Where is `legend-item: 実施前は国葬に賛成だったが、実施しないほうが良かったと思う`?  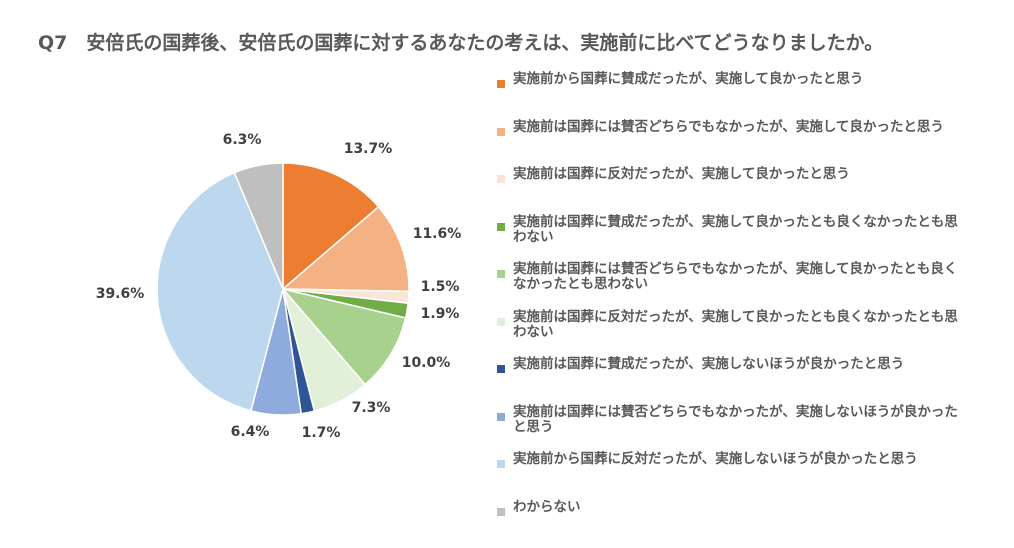 legend-item: 実施前は国葬に賛成だったが、実施しないほうが良かったと思う is located at coordinates (732, 365).